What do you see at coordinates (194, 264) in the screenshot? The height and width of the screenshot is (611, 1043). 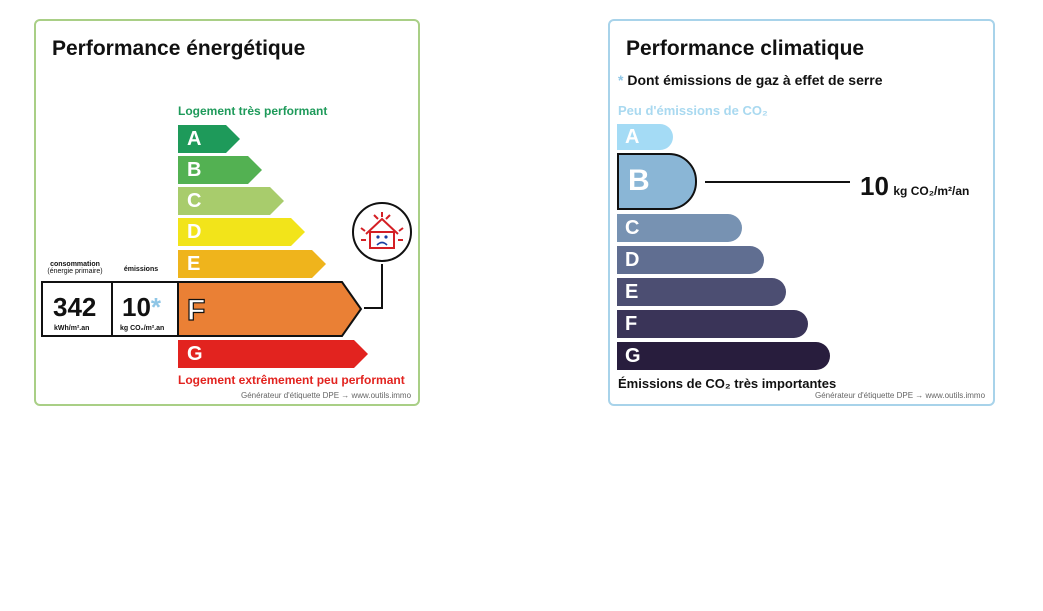 I see `energy-class-e-label: E` at bounding box center [194, 264].